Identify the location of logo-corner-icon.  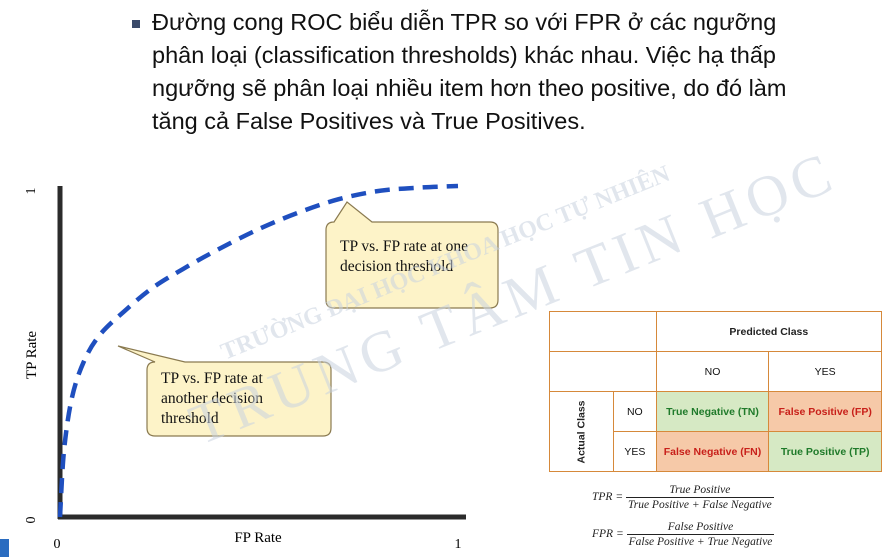
(4, 548).